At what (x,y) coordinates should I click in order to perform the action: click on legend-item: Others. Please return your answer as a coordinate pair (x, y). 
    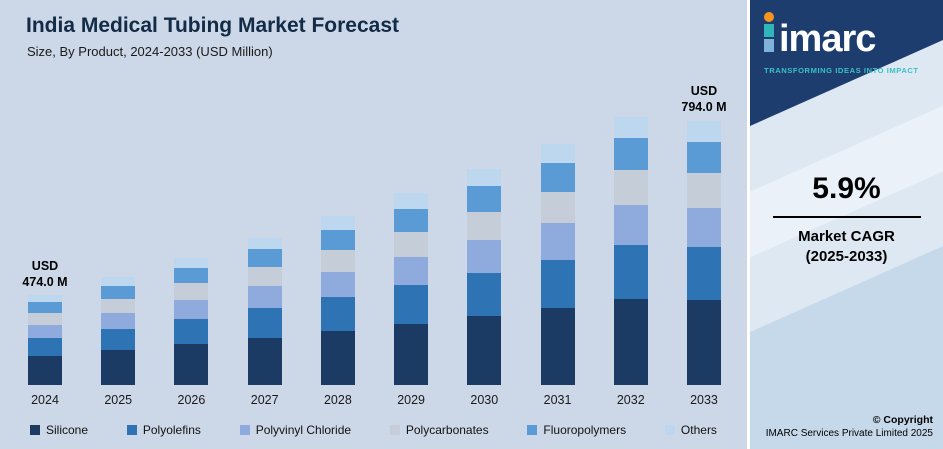
    Looking at the image, I should click on (690, 430).